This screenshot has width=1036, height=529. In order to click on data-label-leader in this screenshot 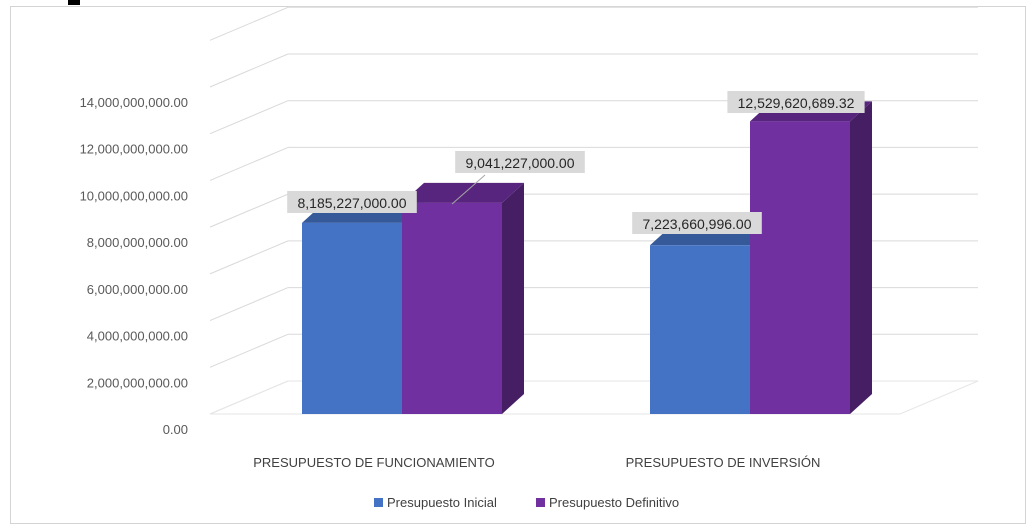, I will do `click(468, 189)`.